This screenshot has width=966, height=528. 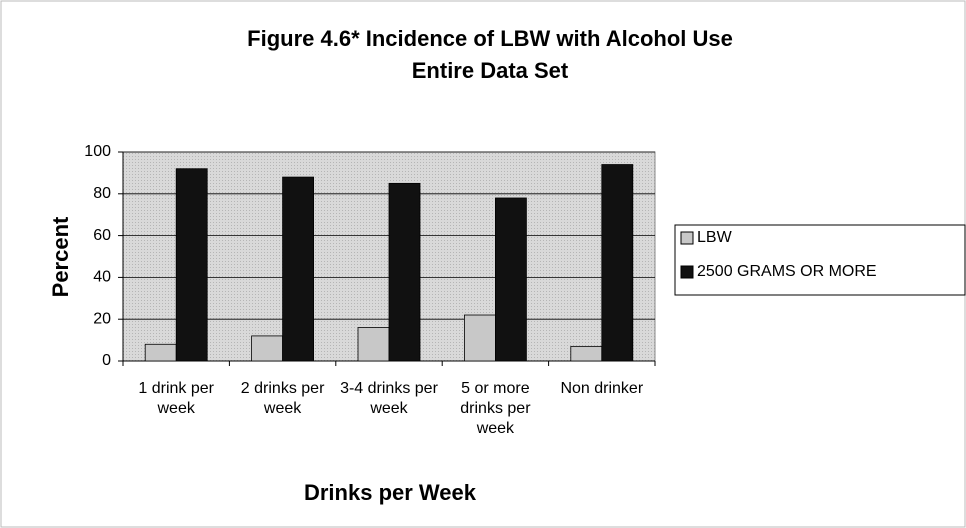 What do you see at coordinates (60, 256) in the screenshot?
I see `y-axis-label: Percent` at bounding box center [60, 256].